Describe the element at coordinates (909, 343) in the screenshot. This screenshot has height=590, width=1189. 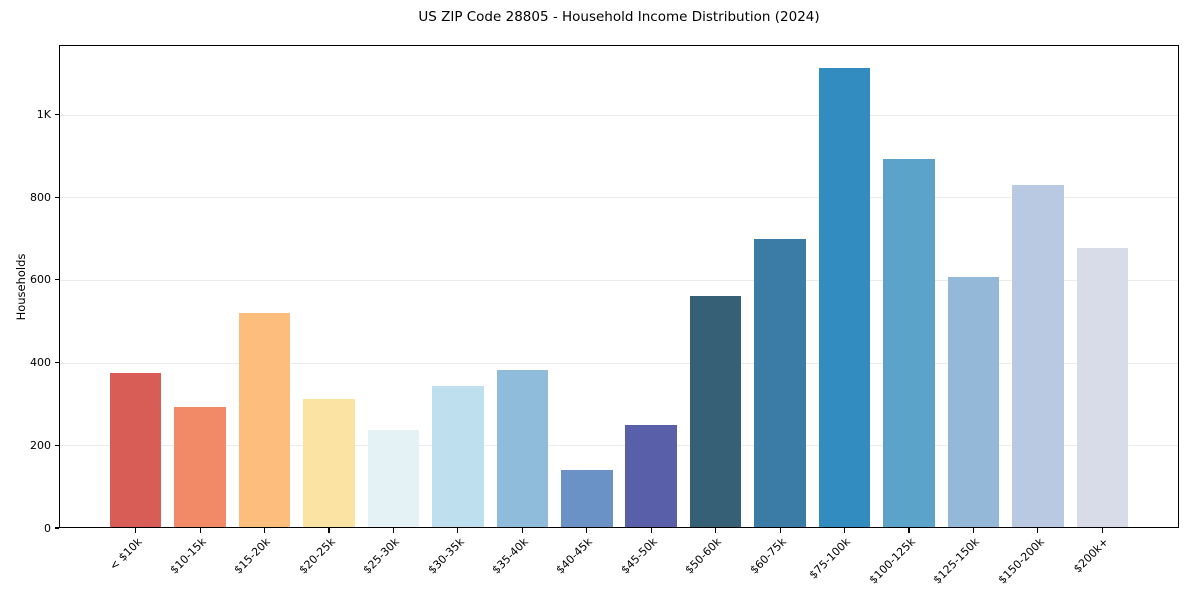
I see `bar-$100-125k` at that location.